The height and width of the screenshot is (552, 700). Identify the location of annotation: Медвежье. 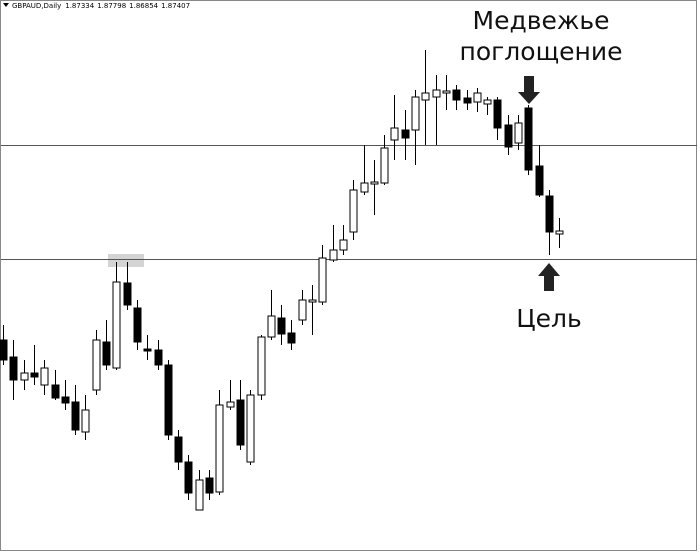
(541, 20).